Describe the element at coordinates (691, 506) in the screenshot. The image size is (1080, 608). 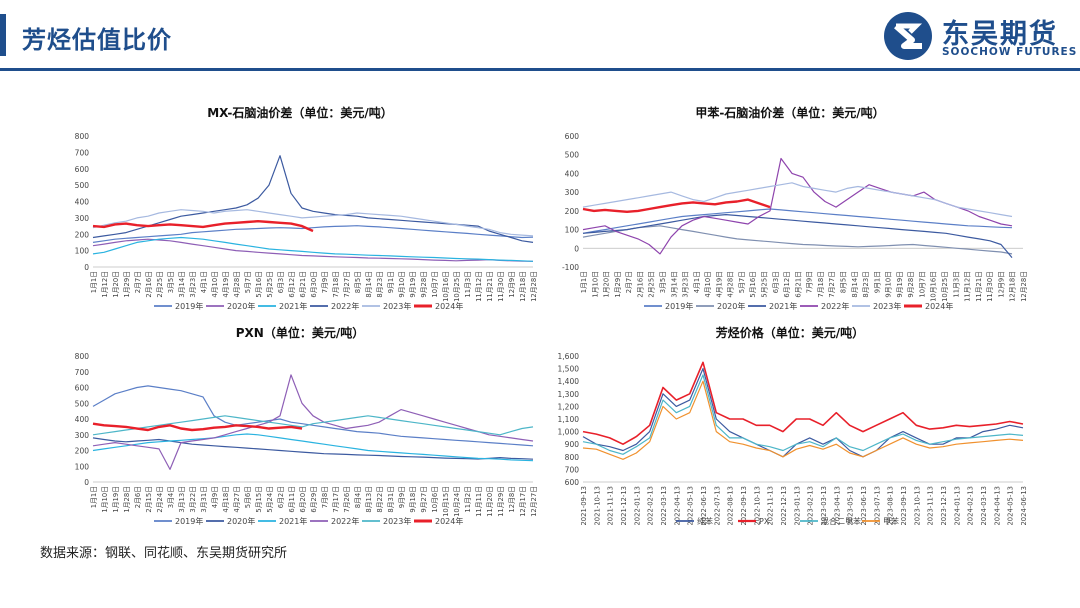
I see `x-tick-label: 2022-05-13` at that location.